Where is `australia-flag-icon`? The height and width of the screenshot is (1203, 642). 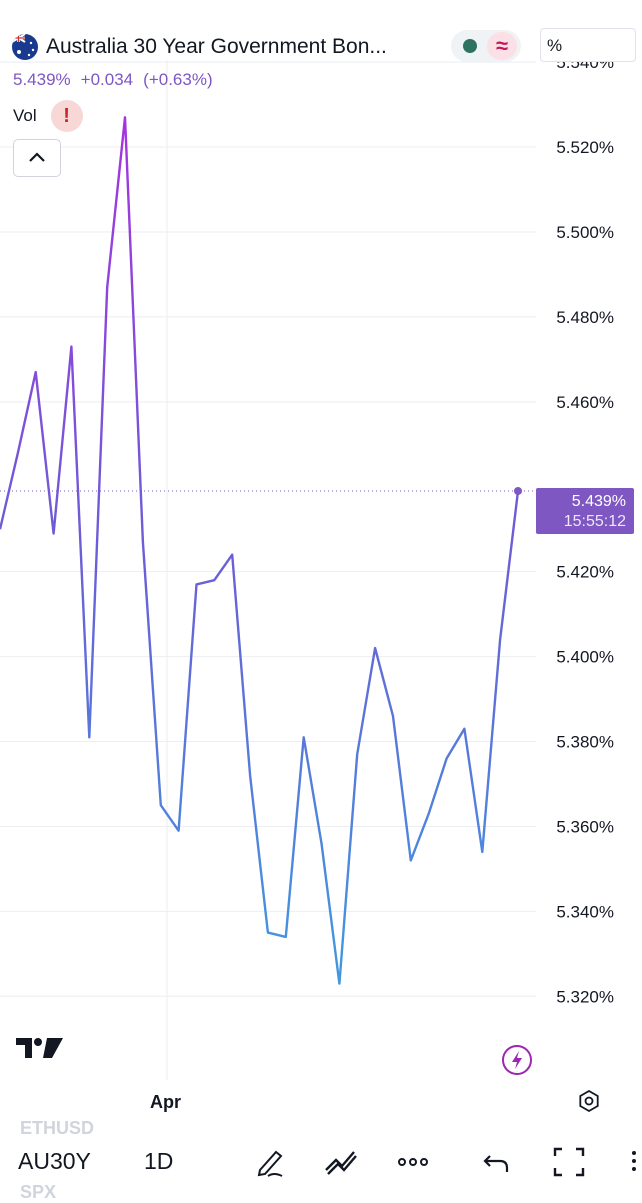
australia-flag-icon is located at coordinates (25, 47).